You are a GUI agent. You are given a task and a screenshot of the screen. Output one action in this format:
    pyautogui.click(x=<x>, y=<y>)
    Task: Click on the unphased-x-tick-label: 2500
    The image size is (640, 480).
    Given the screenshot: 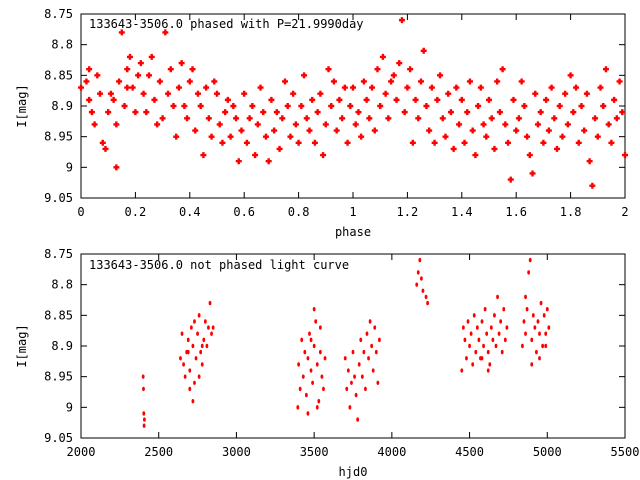 What is the action you would take?
    pyautogui.click(x=158, y=452)
    